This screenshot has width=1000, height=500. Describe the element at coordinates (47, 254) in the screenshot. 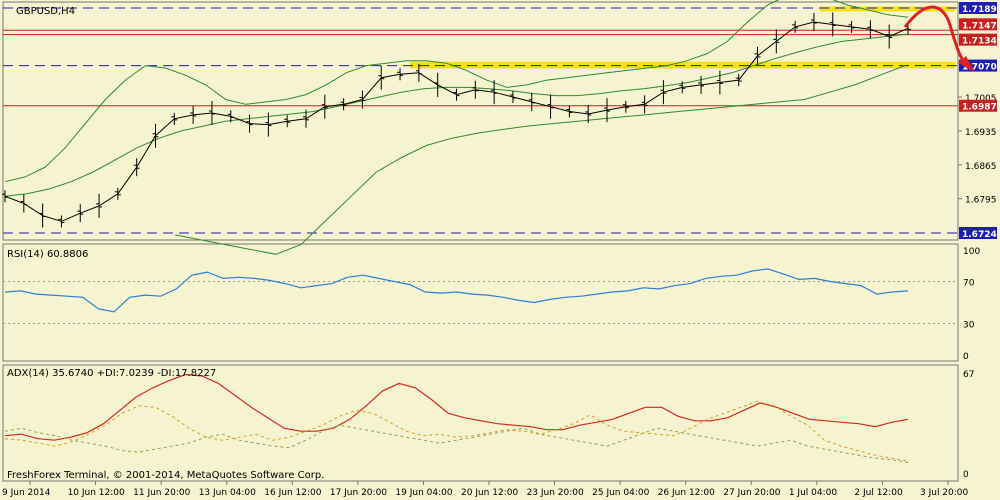

I see `rsi-title: RSI(14) 60.8806` at that location.